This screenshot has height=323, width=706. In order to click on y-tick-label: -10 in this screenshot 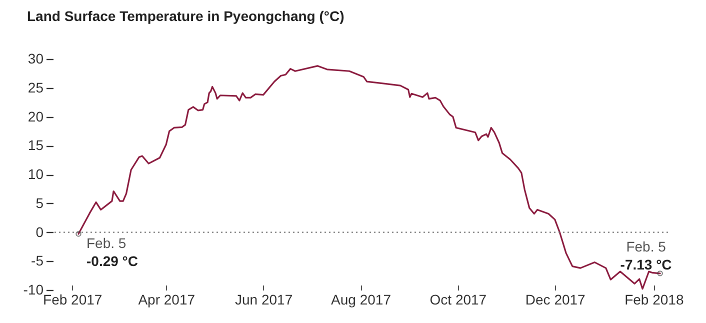, I will do `click(33, 290)`.